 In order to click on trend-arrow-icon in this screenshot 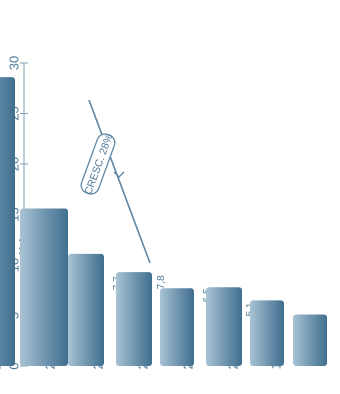, I will do `click(119, 174)`.